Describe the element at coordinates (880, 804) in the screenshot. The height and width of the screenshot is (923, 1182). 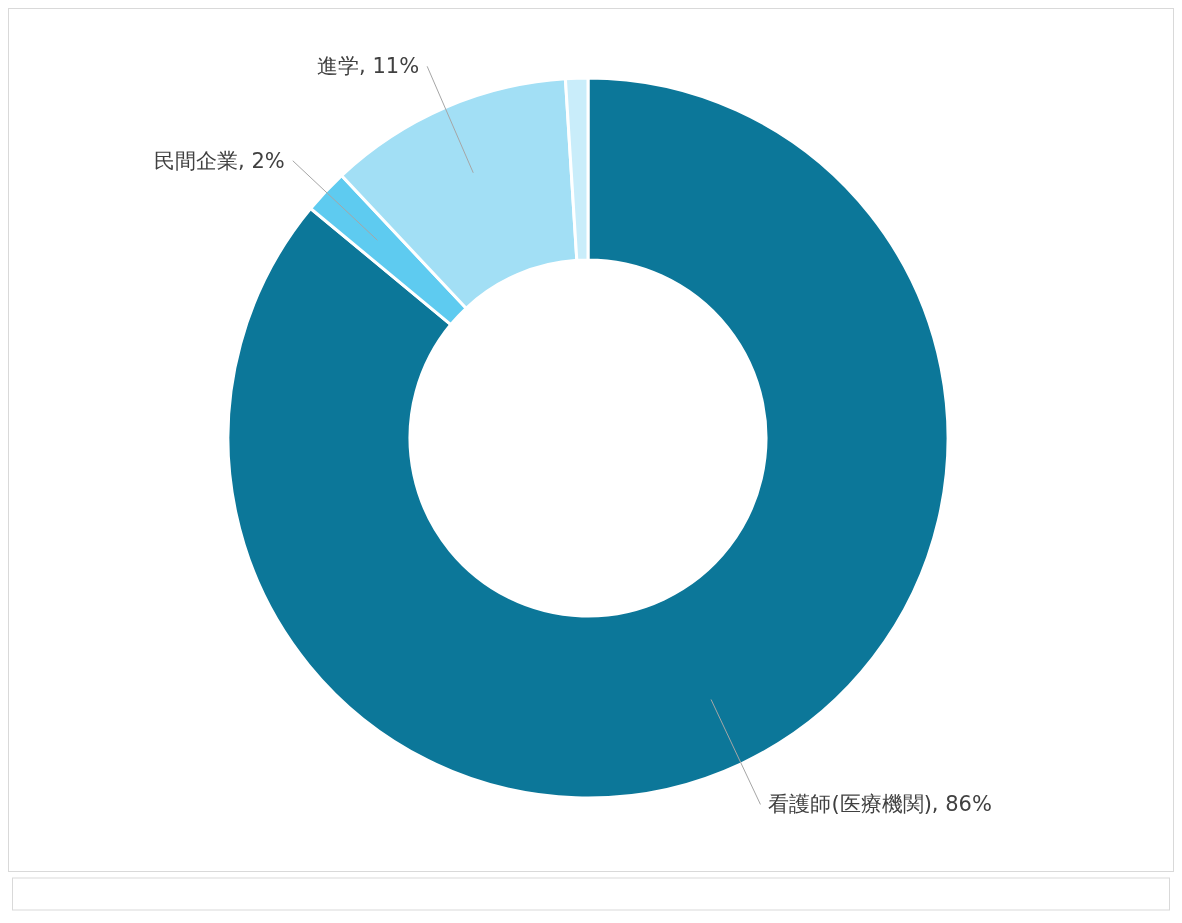
I see `slice-label: 看護師(医療機関), 86%` at that location.